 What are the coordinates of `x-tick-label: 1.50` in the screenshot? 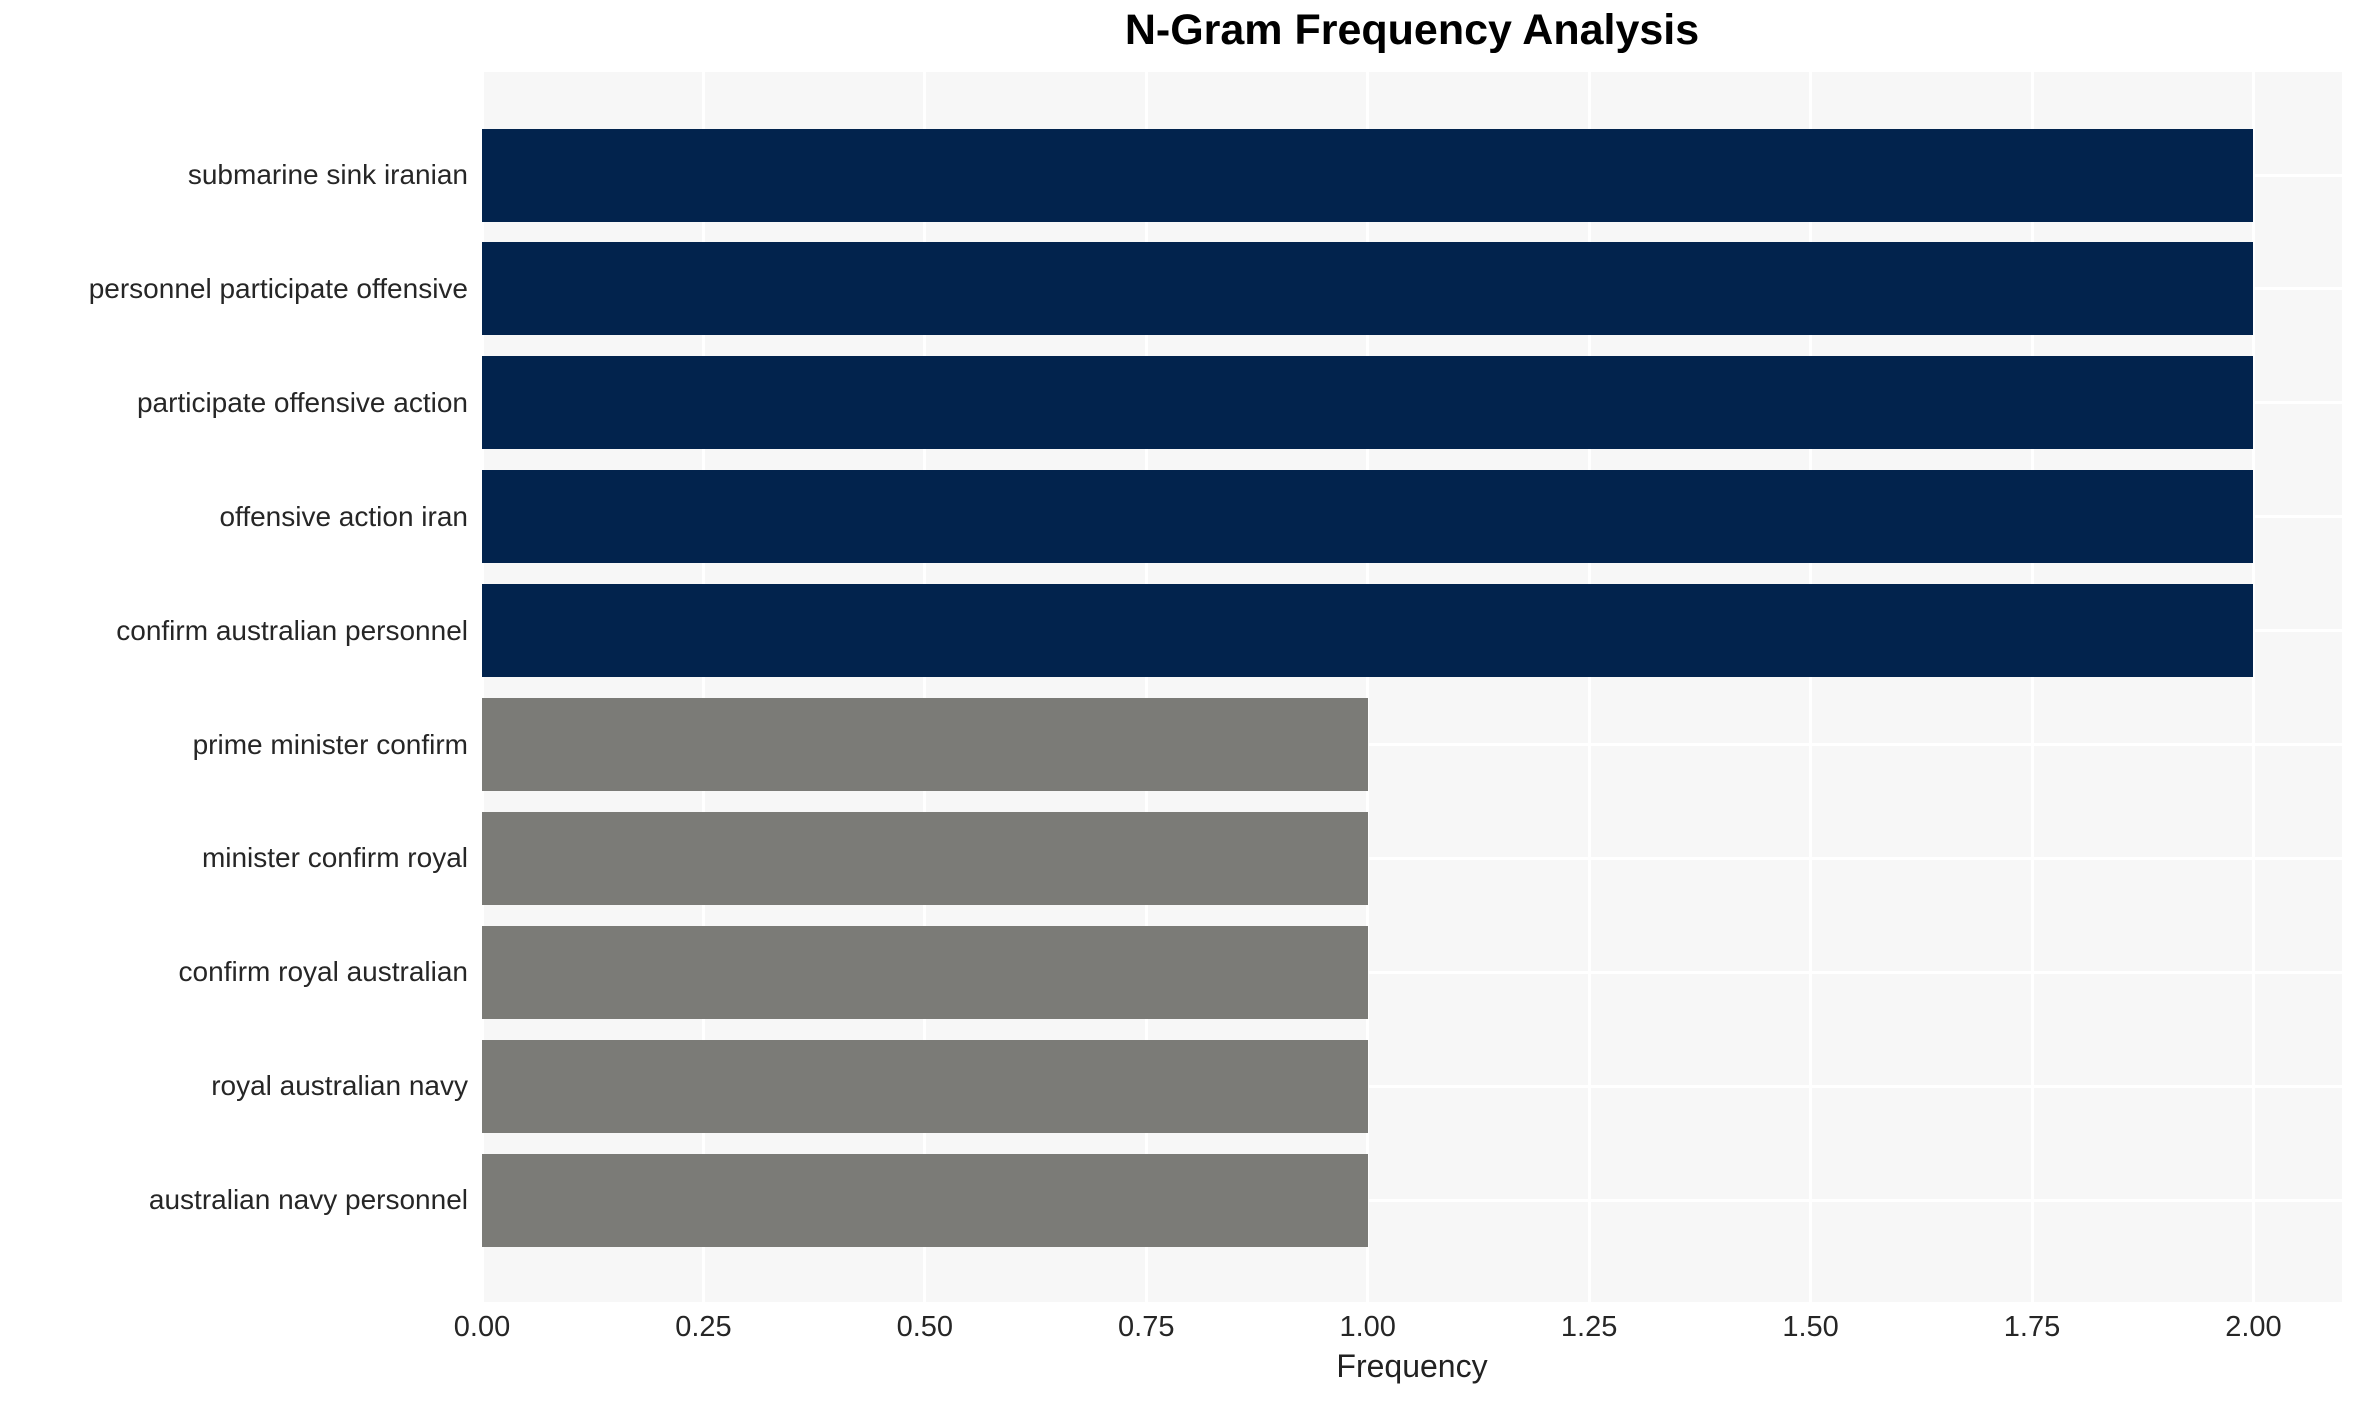 It's located at (1810, 1327).